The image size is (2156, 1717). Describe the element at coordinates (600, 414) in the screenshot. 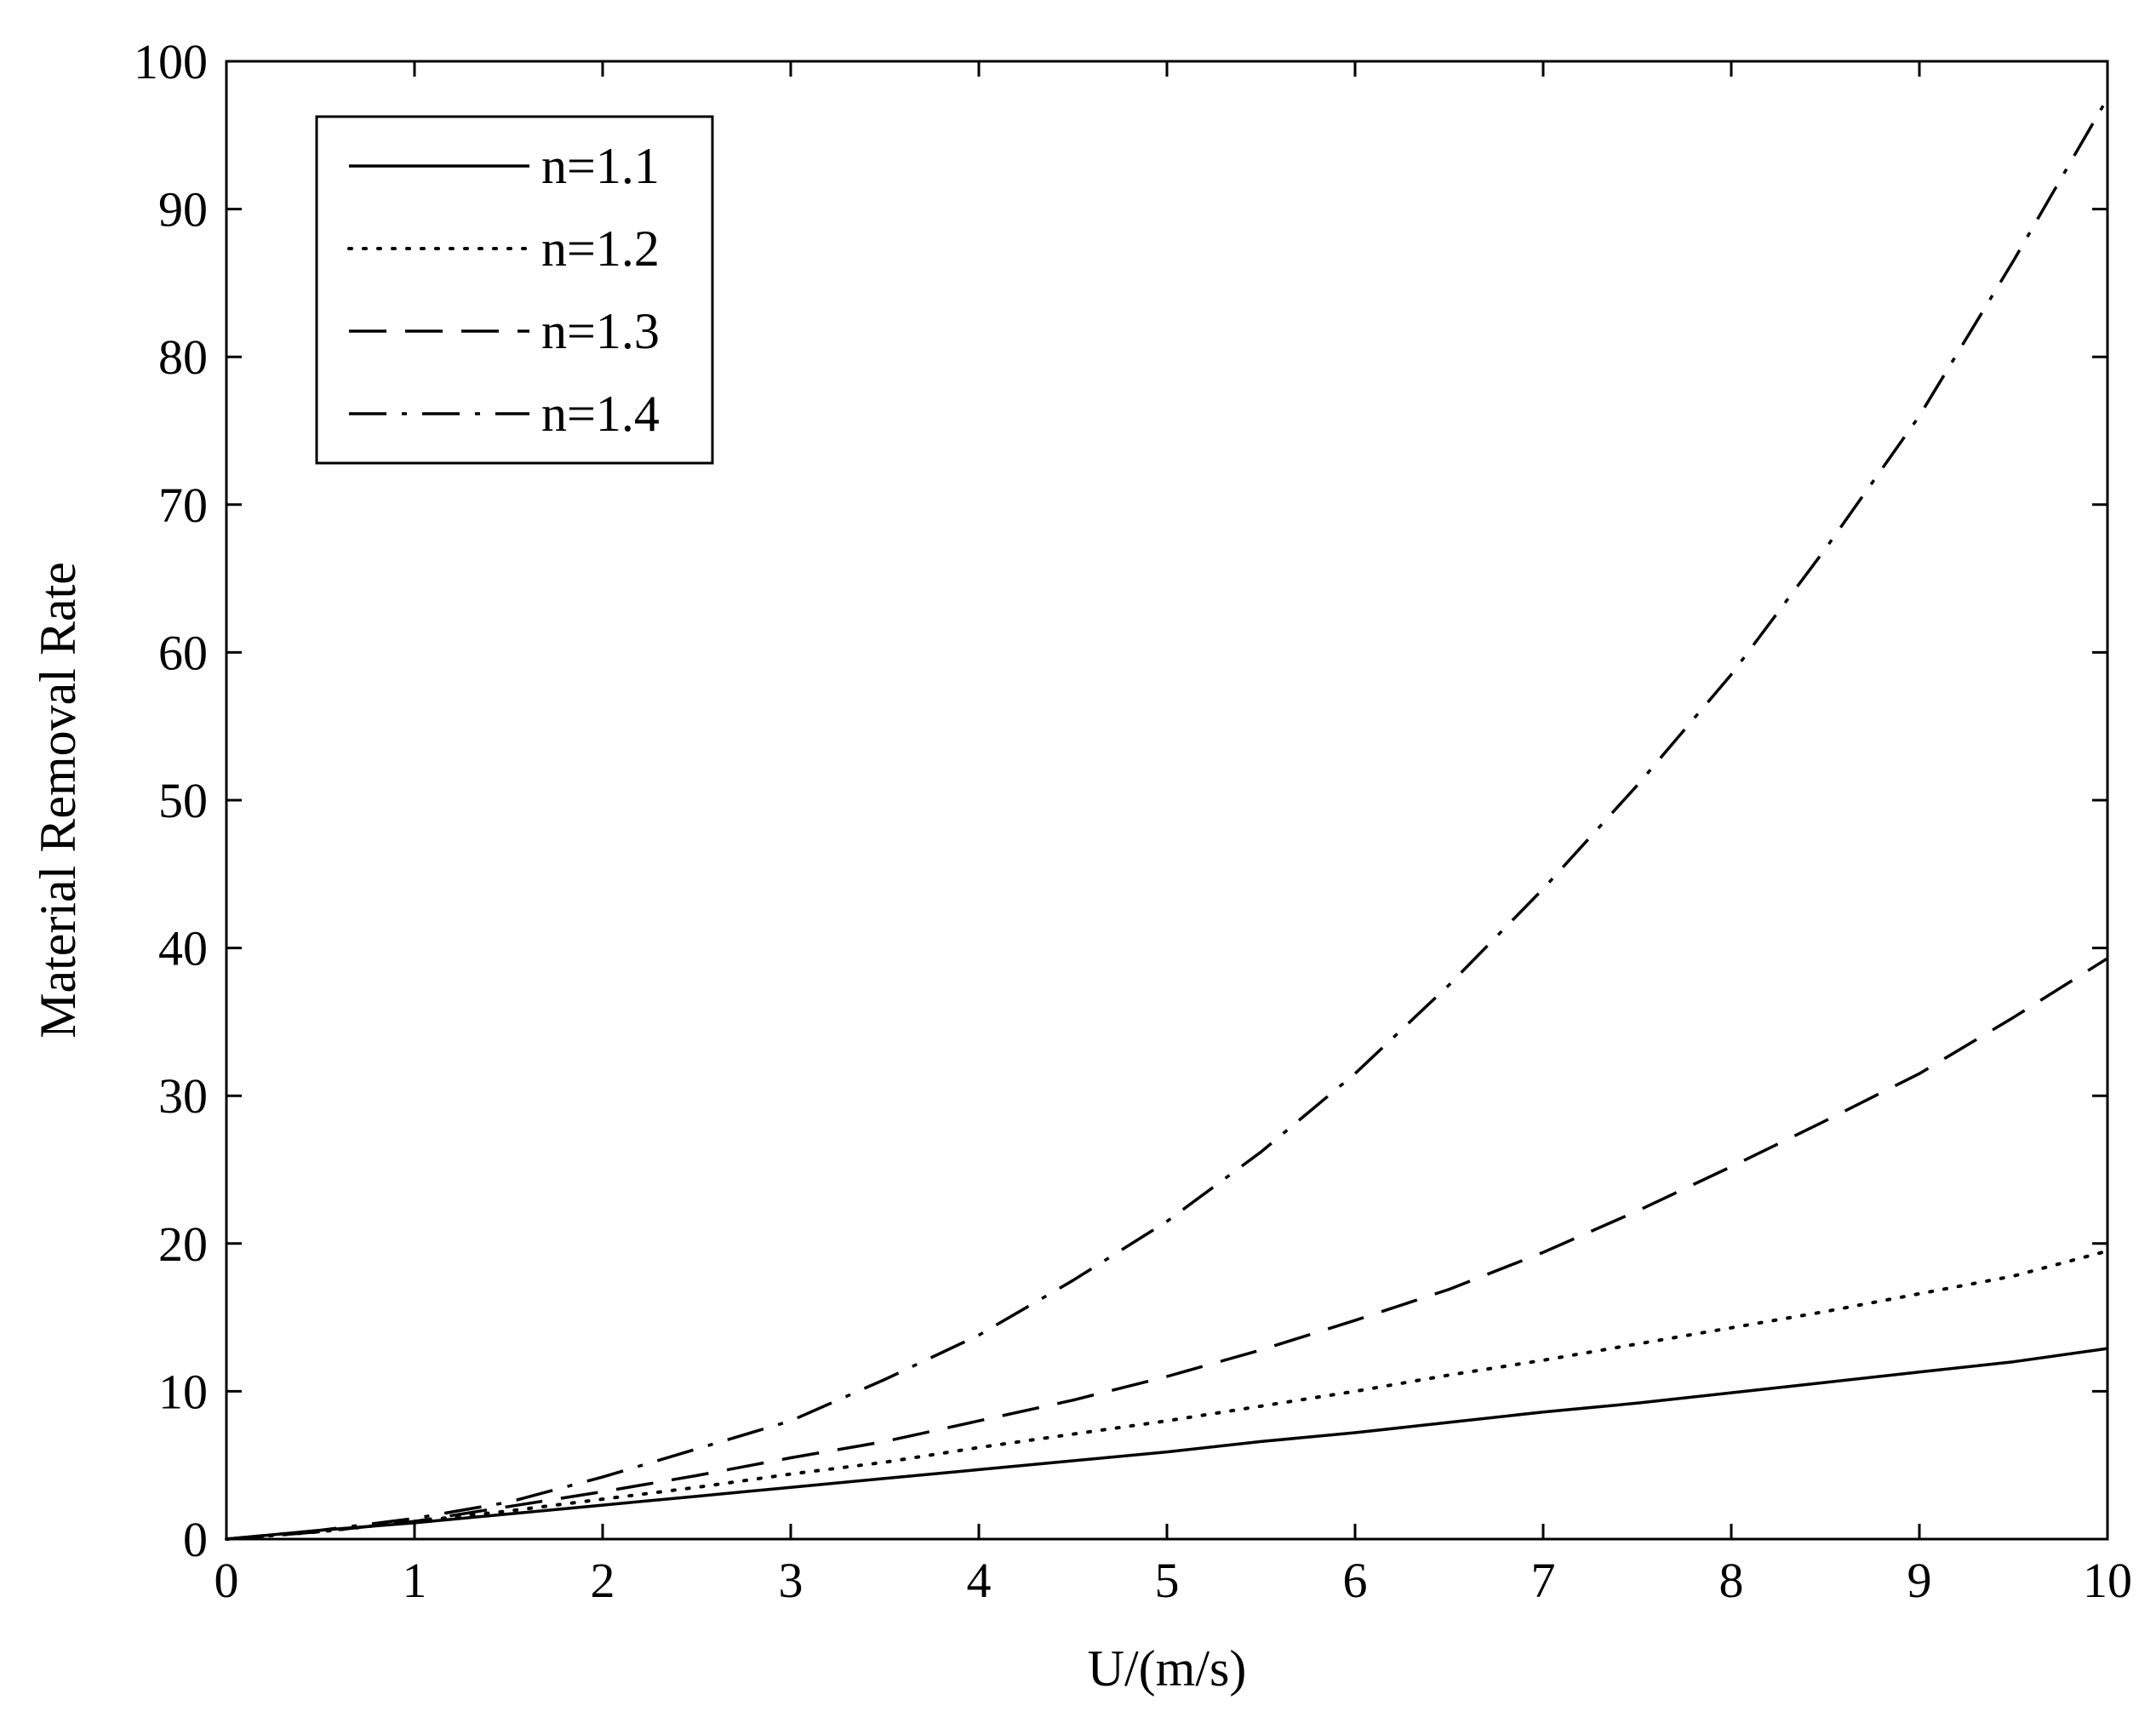

I see `legend-label-4: n=1.4` at that location.